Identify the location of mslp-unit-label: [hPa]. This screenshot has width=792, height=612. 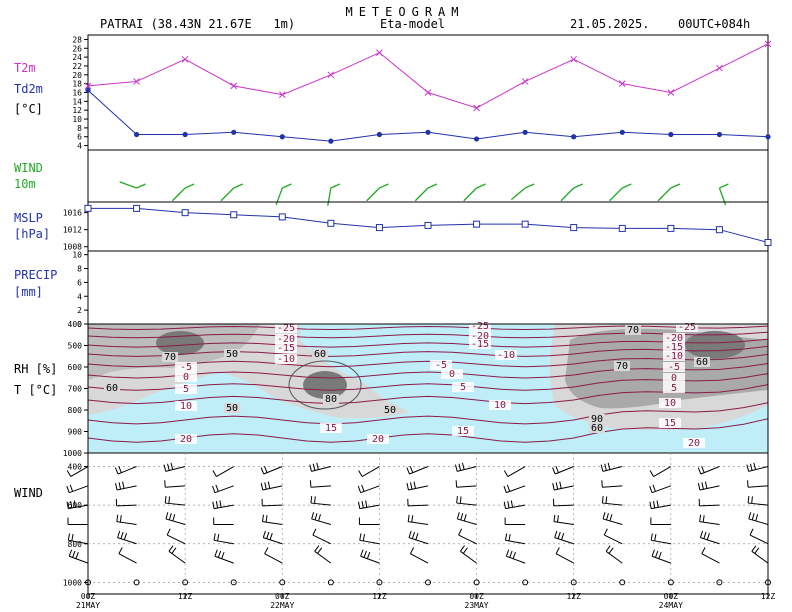
(32, 234).